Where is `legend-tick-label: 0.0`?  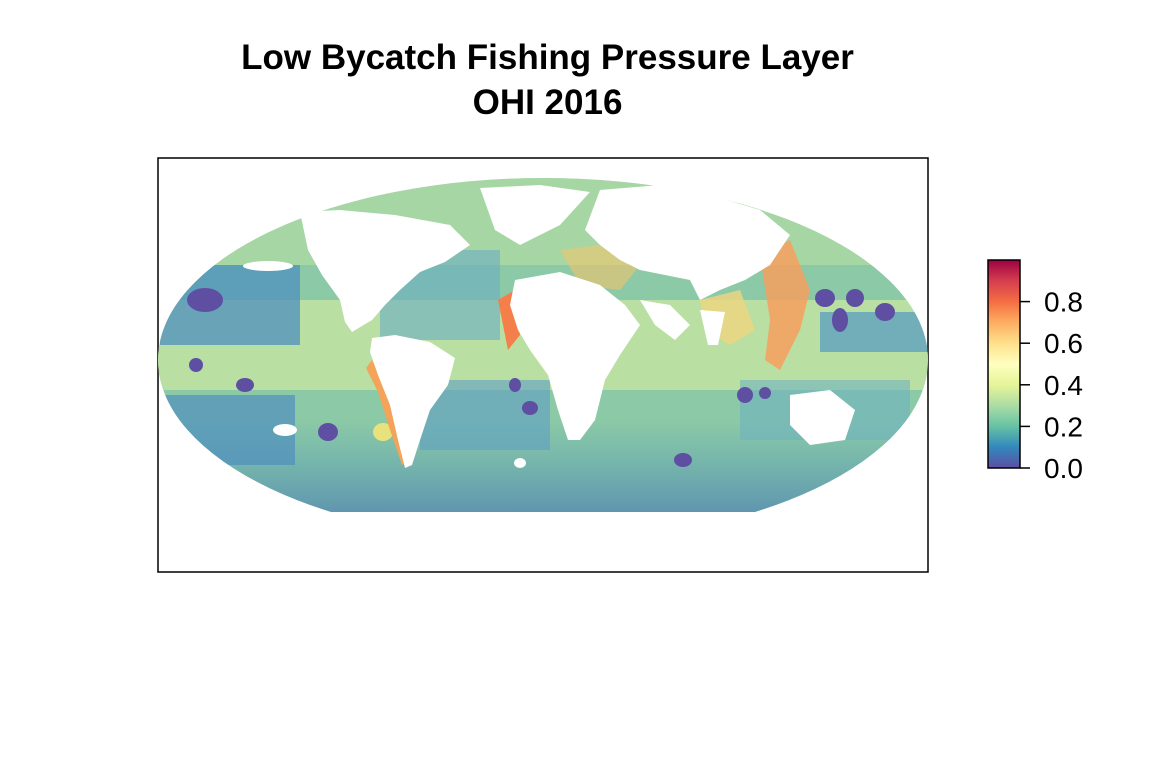 legend-tick-label: 0.0 is located at coordinates (1063, 468).